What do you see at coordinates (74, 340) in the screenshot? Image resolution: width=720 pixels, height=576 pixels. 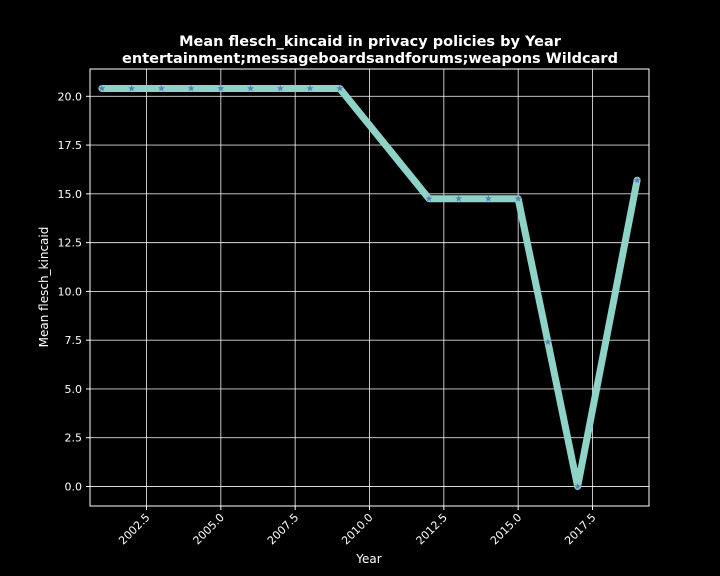 I see `y-tick-label: 7.5` at bounding box center [74, 340].